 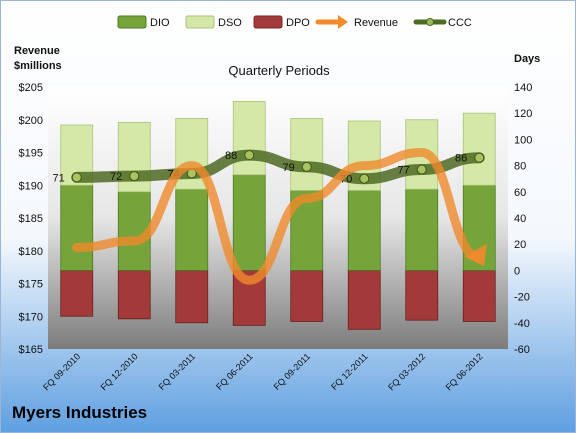 What do you see at coordinates (343, 22) in the screenshot?
I see `legend-revenue-arrow` at bounding box center [343, 22].